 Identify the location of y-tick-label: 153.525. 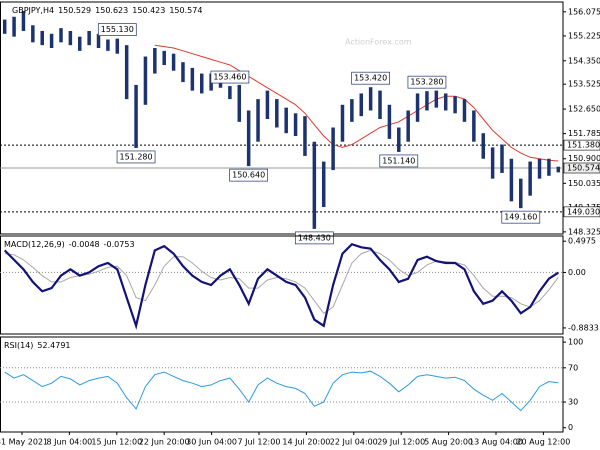
(584, 84).